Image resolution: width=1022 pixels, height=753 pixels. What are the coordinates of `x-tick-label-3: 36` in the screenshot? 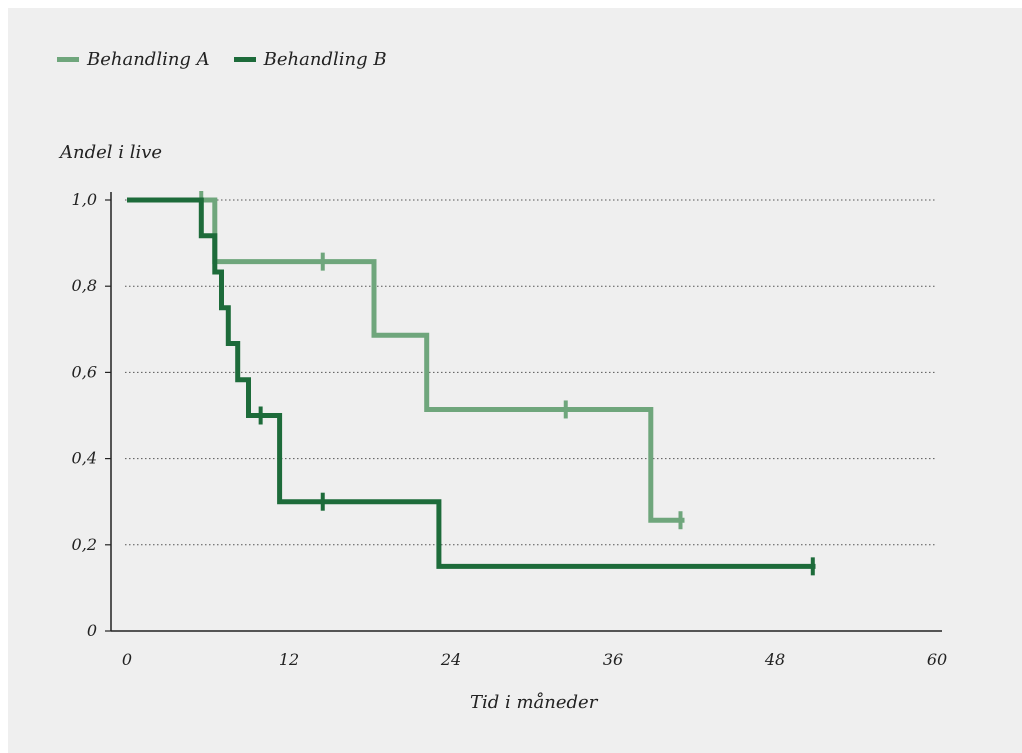 It's located at (613, 659).